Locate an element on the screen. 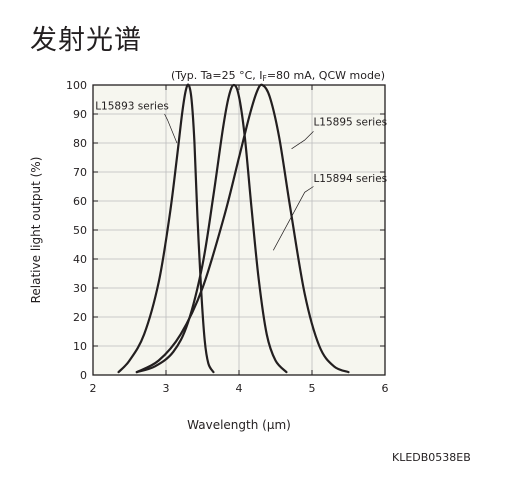  leader-line-l15894-series is located at coordinates (293, 218).